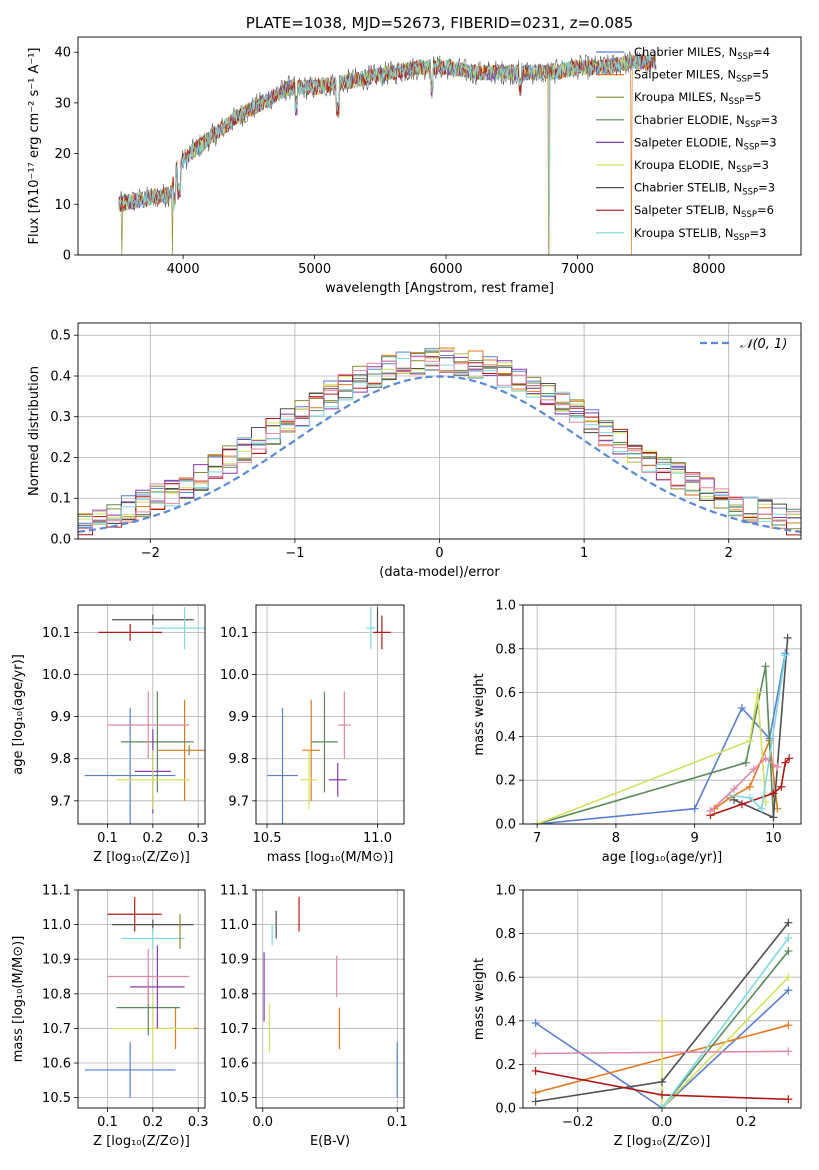  Describe the element at coordinates (704, 211) in the screenshot. I see `legend-label: Salpeter STELIB, NSSP=6` at that location.